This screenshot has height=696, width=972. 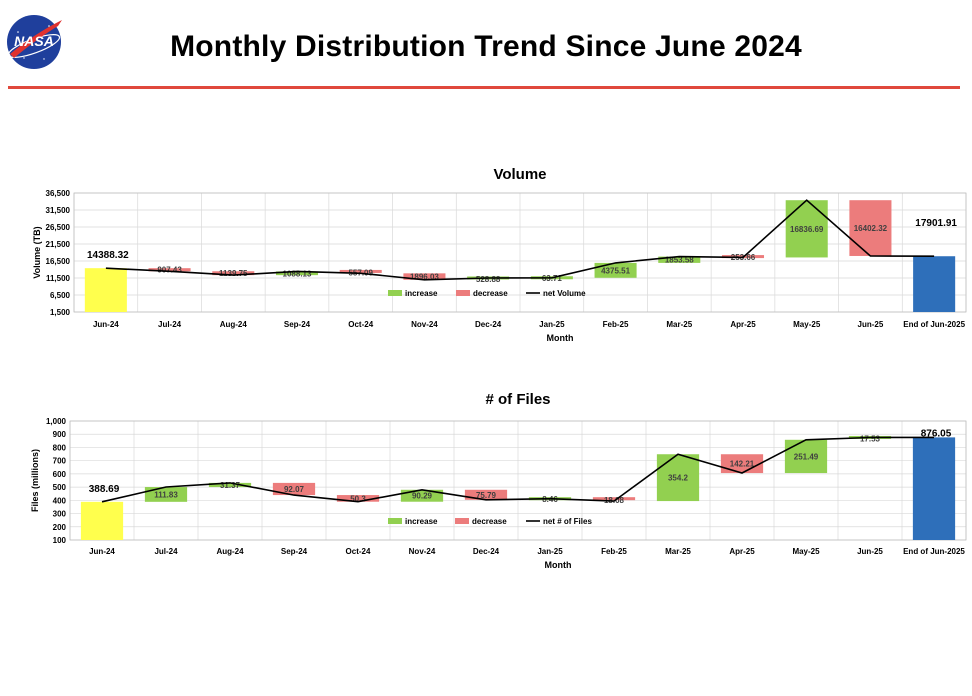 What do you see at coordinates (870, 439) in the screenshot?
I see `change-bar-label: 17.53` at bounding box center [870, 439].